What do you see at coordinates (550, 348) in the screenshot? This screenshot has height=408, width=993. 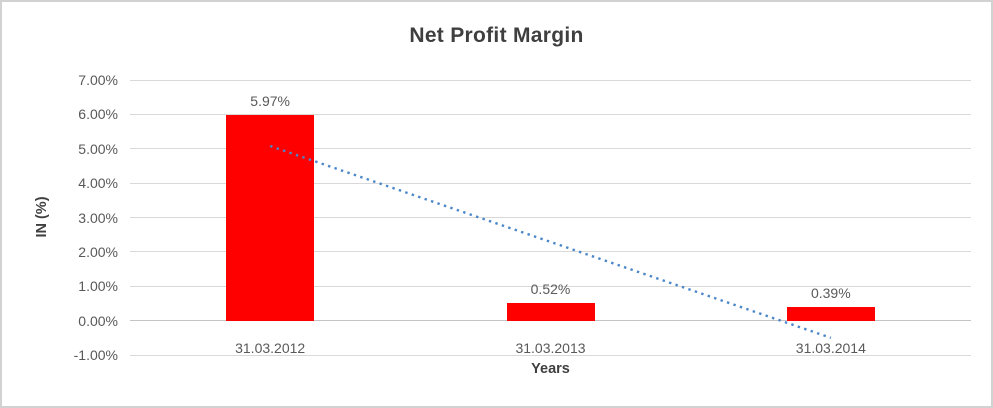 I see `x-tick-label: 31.03.2013` at bounding box center [550, 348].